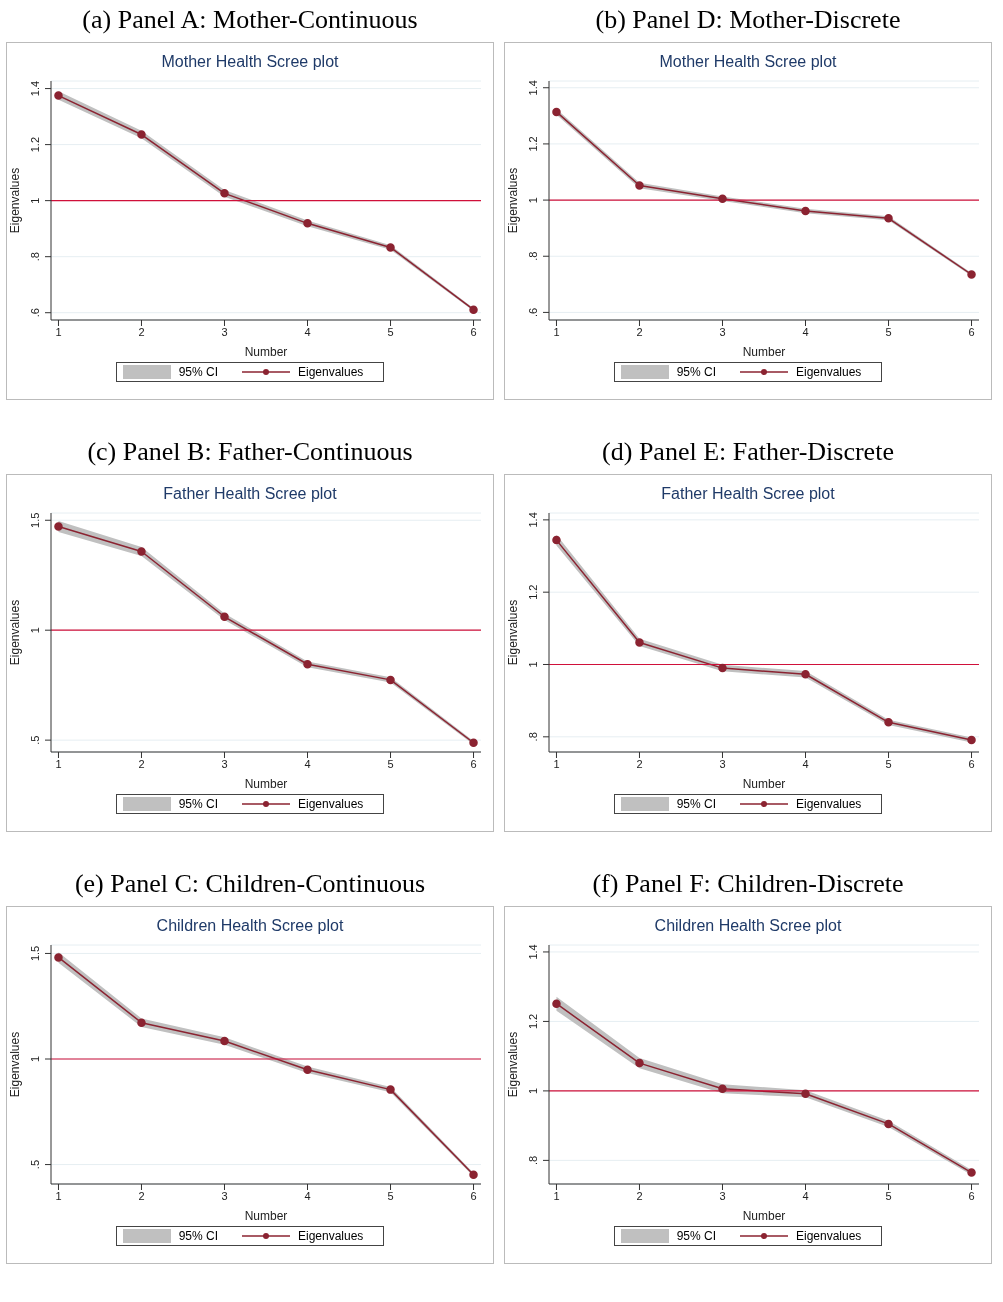 The height and width of the screenshot is (1302, 1003). Describe the element at coordinates (250, 20) in the screenshot. I see `chart-title: (a) Panel A: Mother-Continuous` at that location.